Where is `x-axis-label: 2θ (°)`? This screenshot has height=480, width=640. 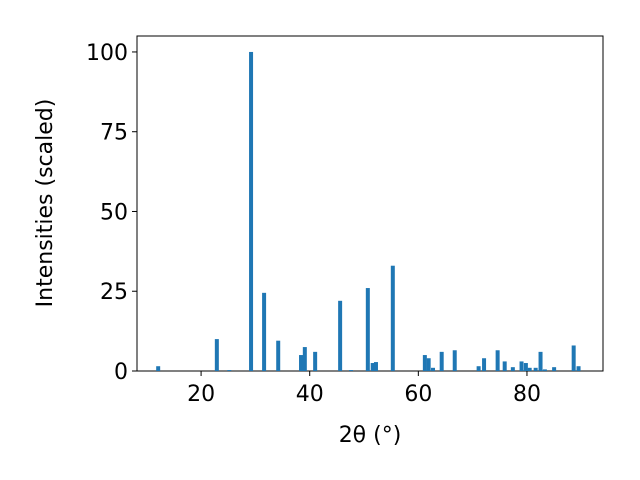 x-axis-label: 2θ (°) is located at coordinates (370, 435).